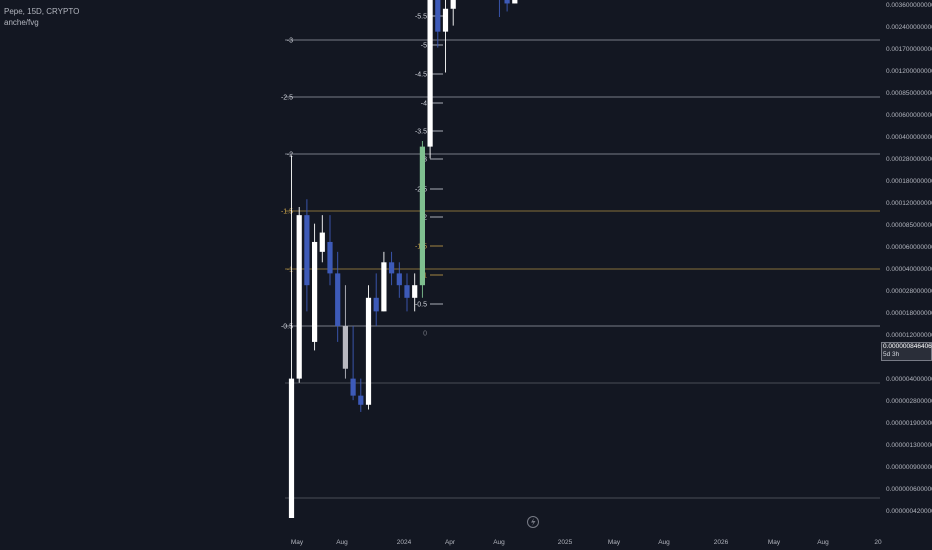 This screenshot has width=932, height=550. What do you see at coordinates (878, 542) in the screenshot?
I see `time-axis-label: 20` at bounding box center [878, 542].